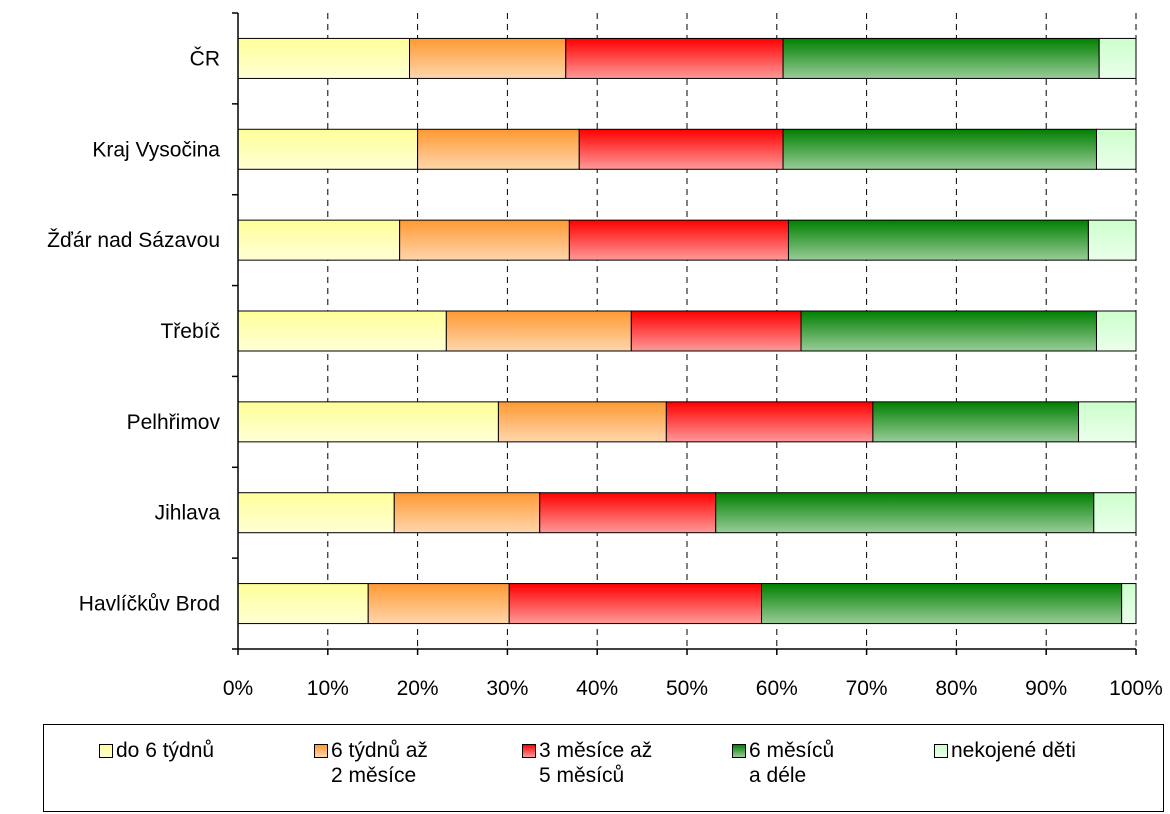 The width and height of the screenshot is (1170, 814). I want to click on x-tick-labels: 0% 10% 20% 30% 40% 50% 60% 70% 80% 90% 100%, so click(693, 688).